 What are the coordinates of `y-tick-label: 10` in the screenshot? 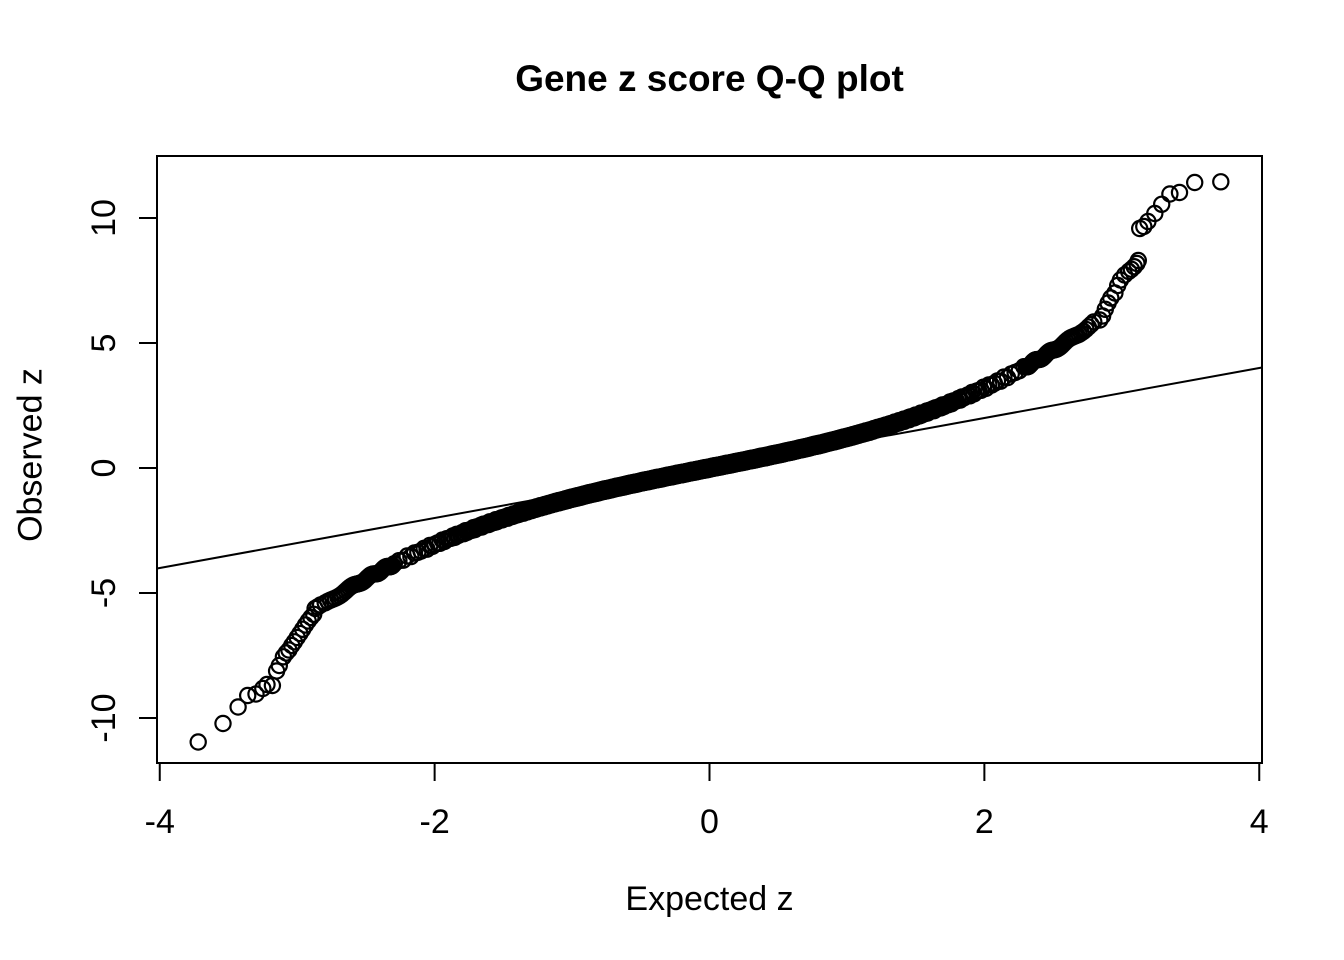 It's located at (104, 218).